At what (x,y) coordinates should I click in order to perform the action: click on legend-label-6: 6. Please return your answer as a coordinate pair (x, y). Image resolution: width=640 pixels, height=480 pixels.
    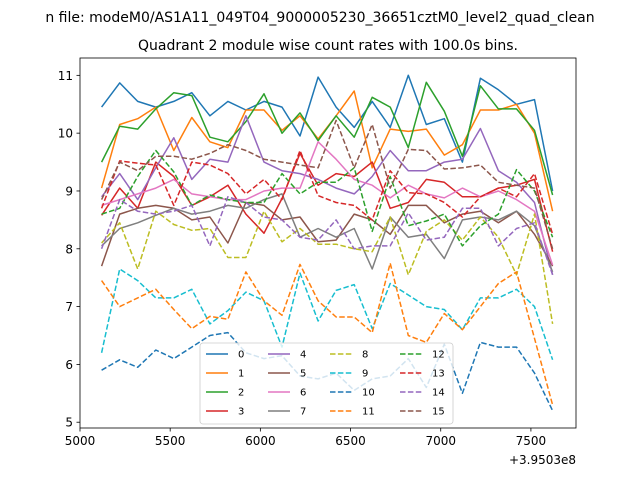
    Looking at the image, I should click on (303, 393).